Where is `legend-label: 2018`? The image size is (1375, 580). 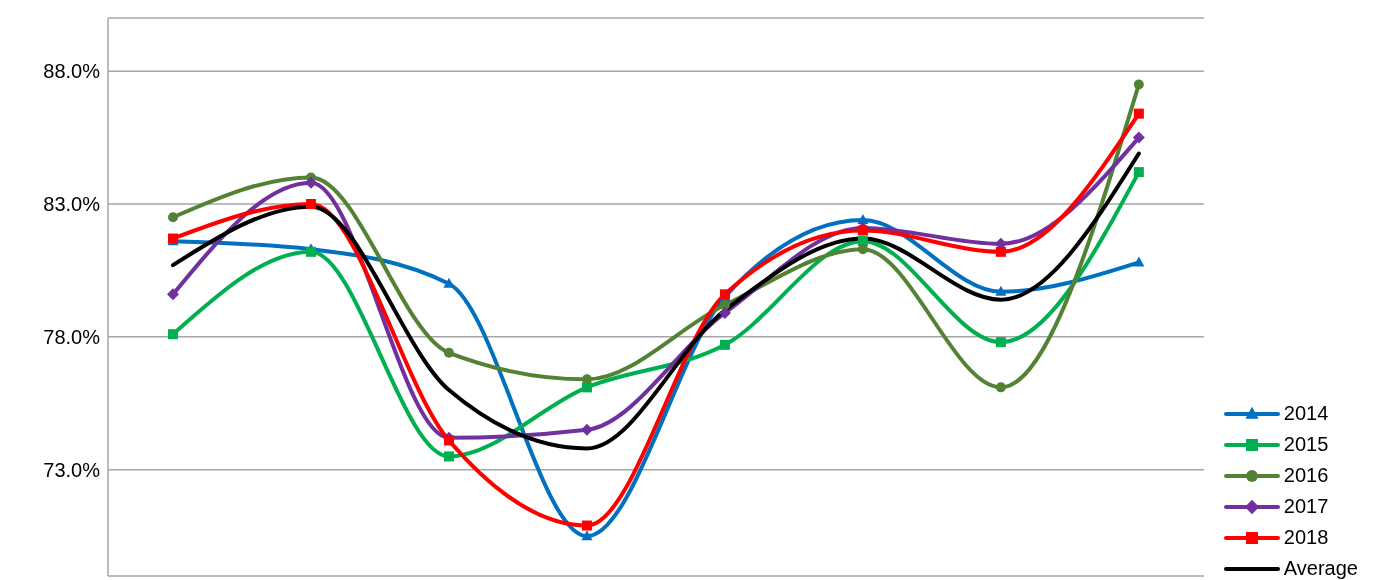
legend-label: 2018 is located at coordinates (1306, 537).